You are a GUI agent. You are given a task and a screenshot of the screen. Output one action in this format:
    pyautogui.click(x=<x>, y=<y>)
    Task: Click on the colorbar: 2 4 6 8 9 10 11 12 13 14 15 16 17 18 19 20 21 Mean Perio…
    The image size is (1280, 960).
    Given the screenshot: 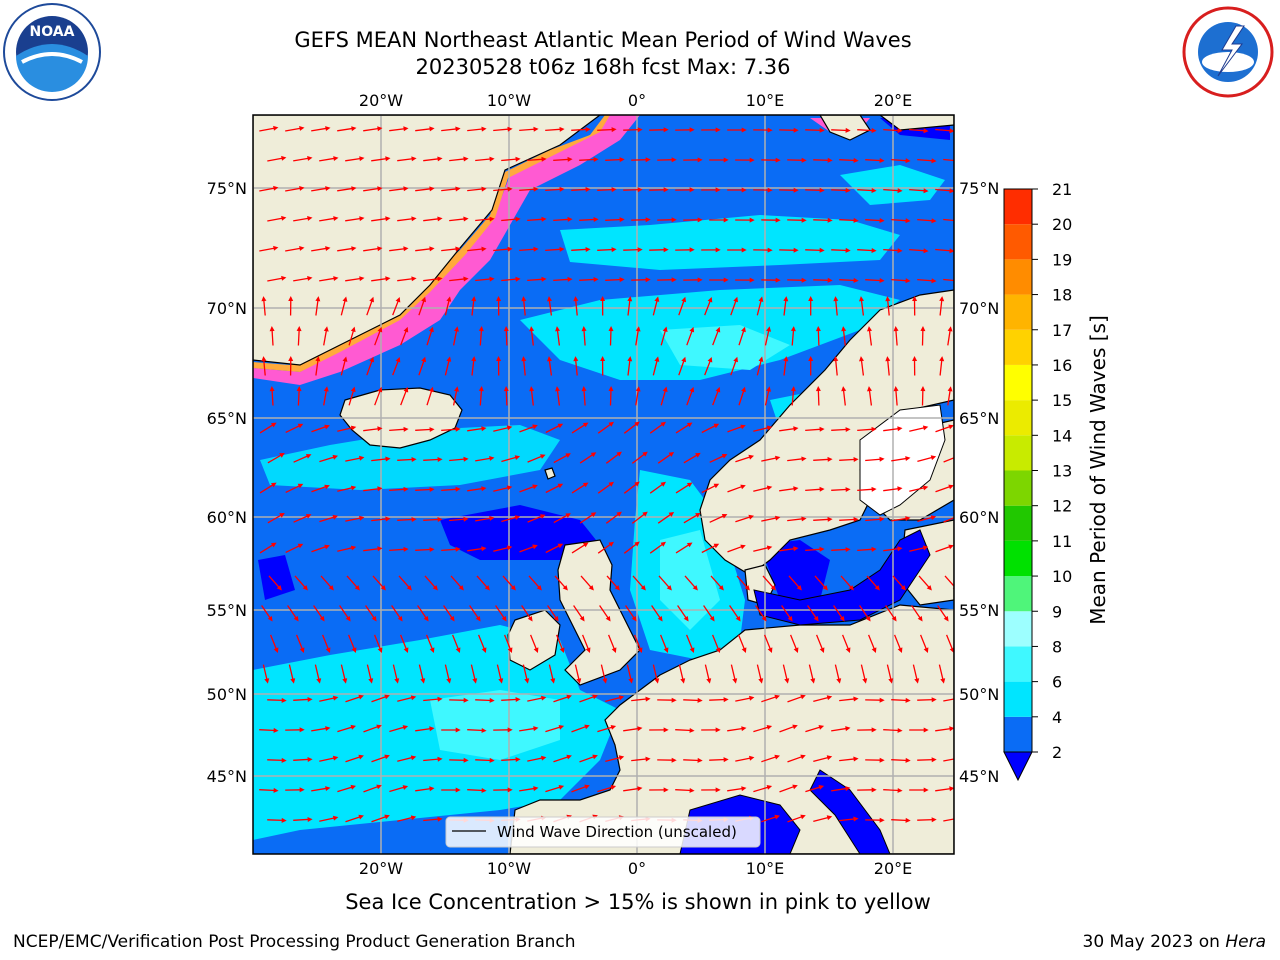 What is the action you would take?
    pyautogui.click(x=1056, y=481)
    